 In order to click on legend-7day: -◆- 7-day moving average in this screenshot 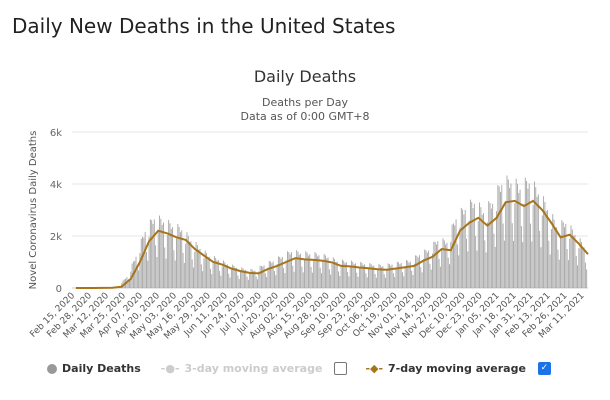, I will do `click(445, 368)`.